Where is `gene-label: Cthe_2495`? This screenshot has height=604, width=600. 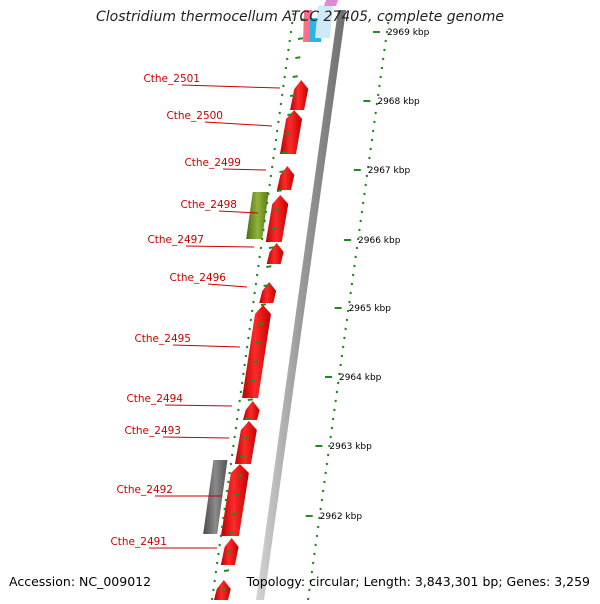 gene-label: Cthe_2495 is located at coordinates (162, 339).